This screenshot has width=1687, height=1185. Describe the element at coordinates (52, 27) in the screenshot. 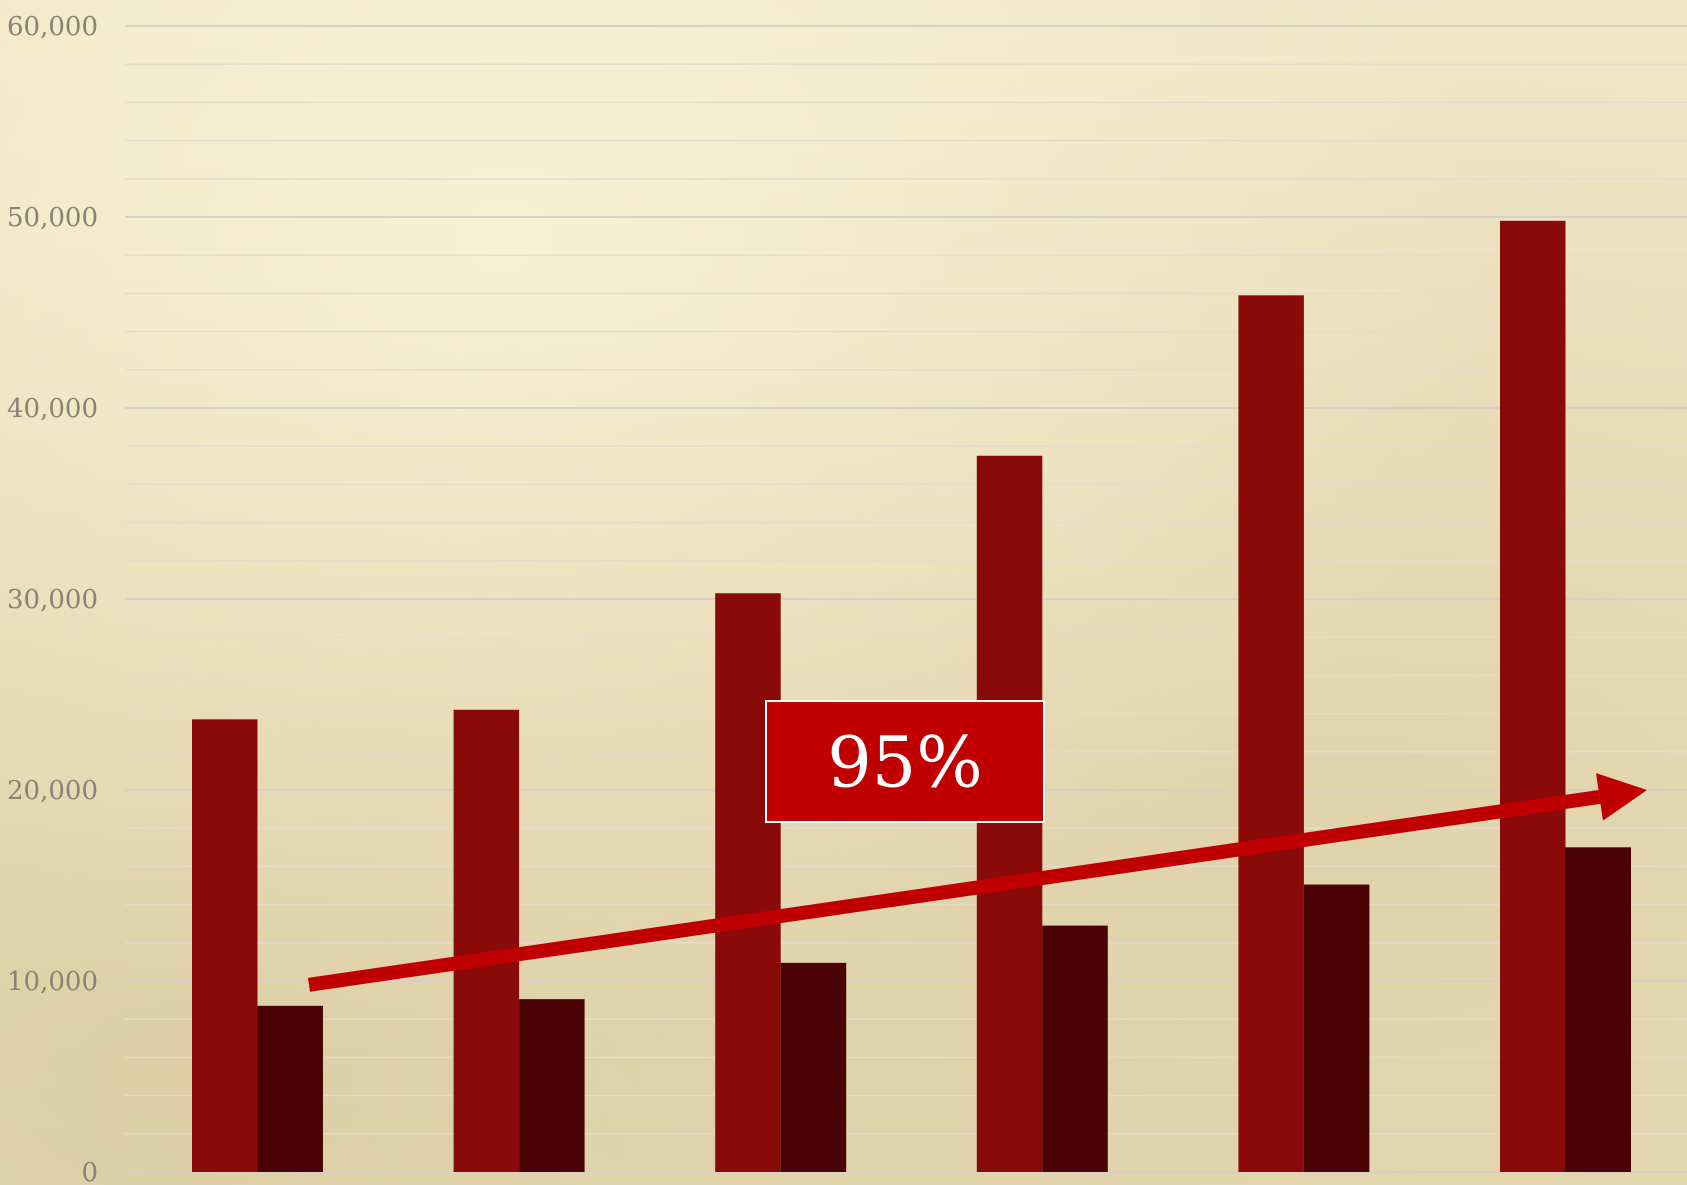

I see `y-tick-label: 60,000` at that location.